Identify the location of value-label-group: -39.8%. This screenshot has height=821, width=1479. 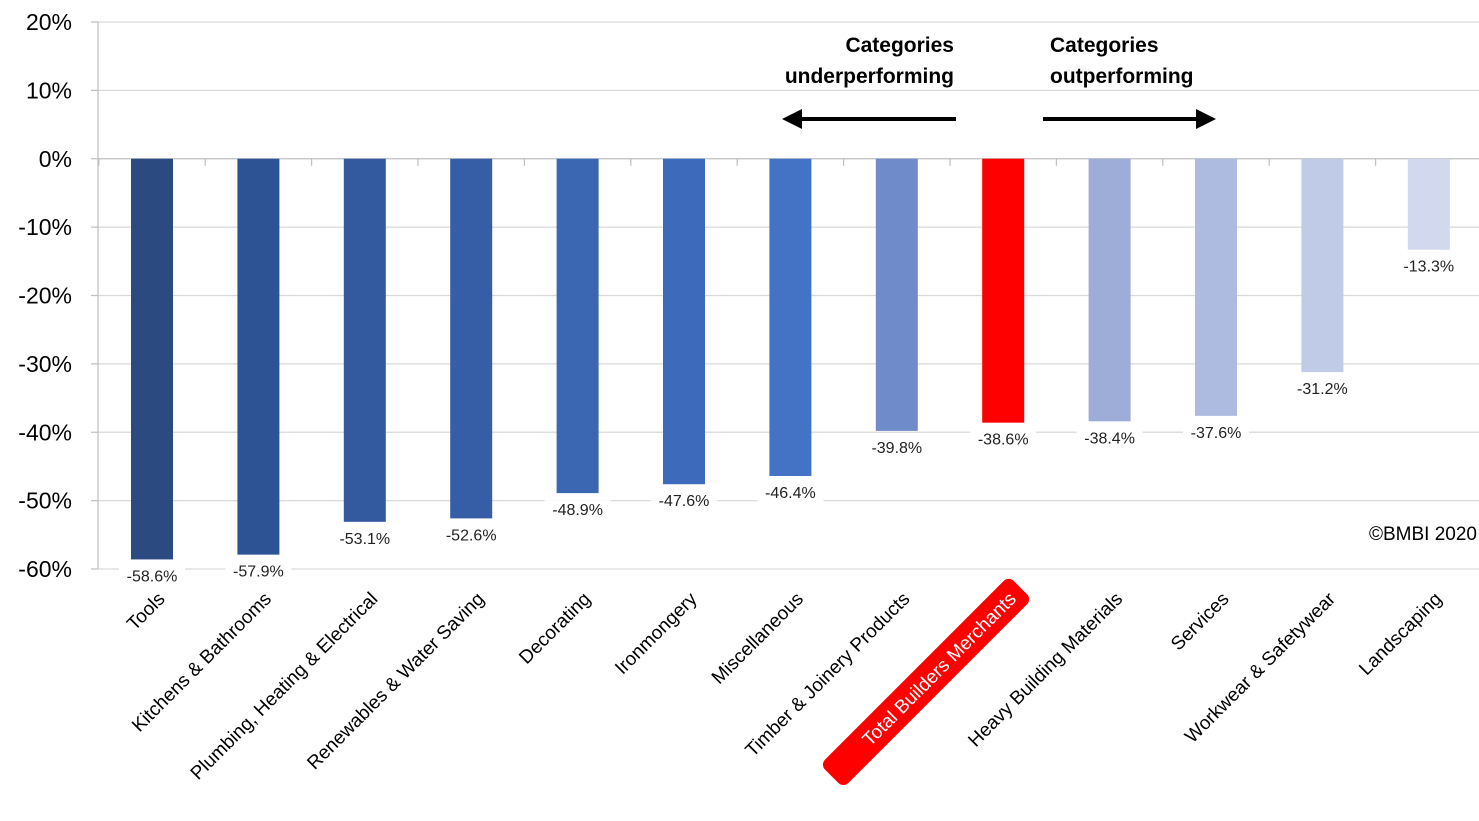
(896, 448).